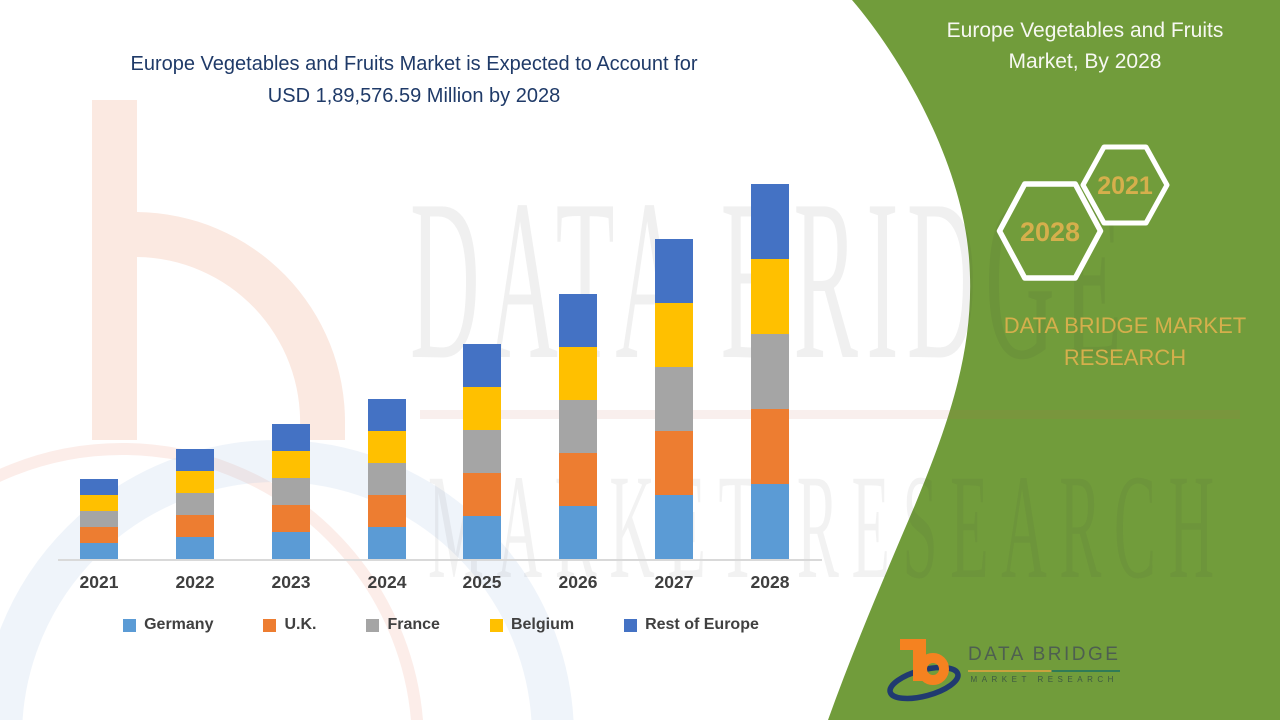  What do you see at coordinates (179, 624) in the screenshot?
I see `legend-label: Germany` at bounding box center [179, 624].